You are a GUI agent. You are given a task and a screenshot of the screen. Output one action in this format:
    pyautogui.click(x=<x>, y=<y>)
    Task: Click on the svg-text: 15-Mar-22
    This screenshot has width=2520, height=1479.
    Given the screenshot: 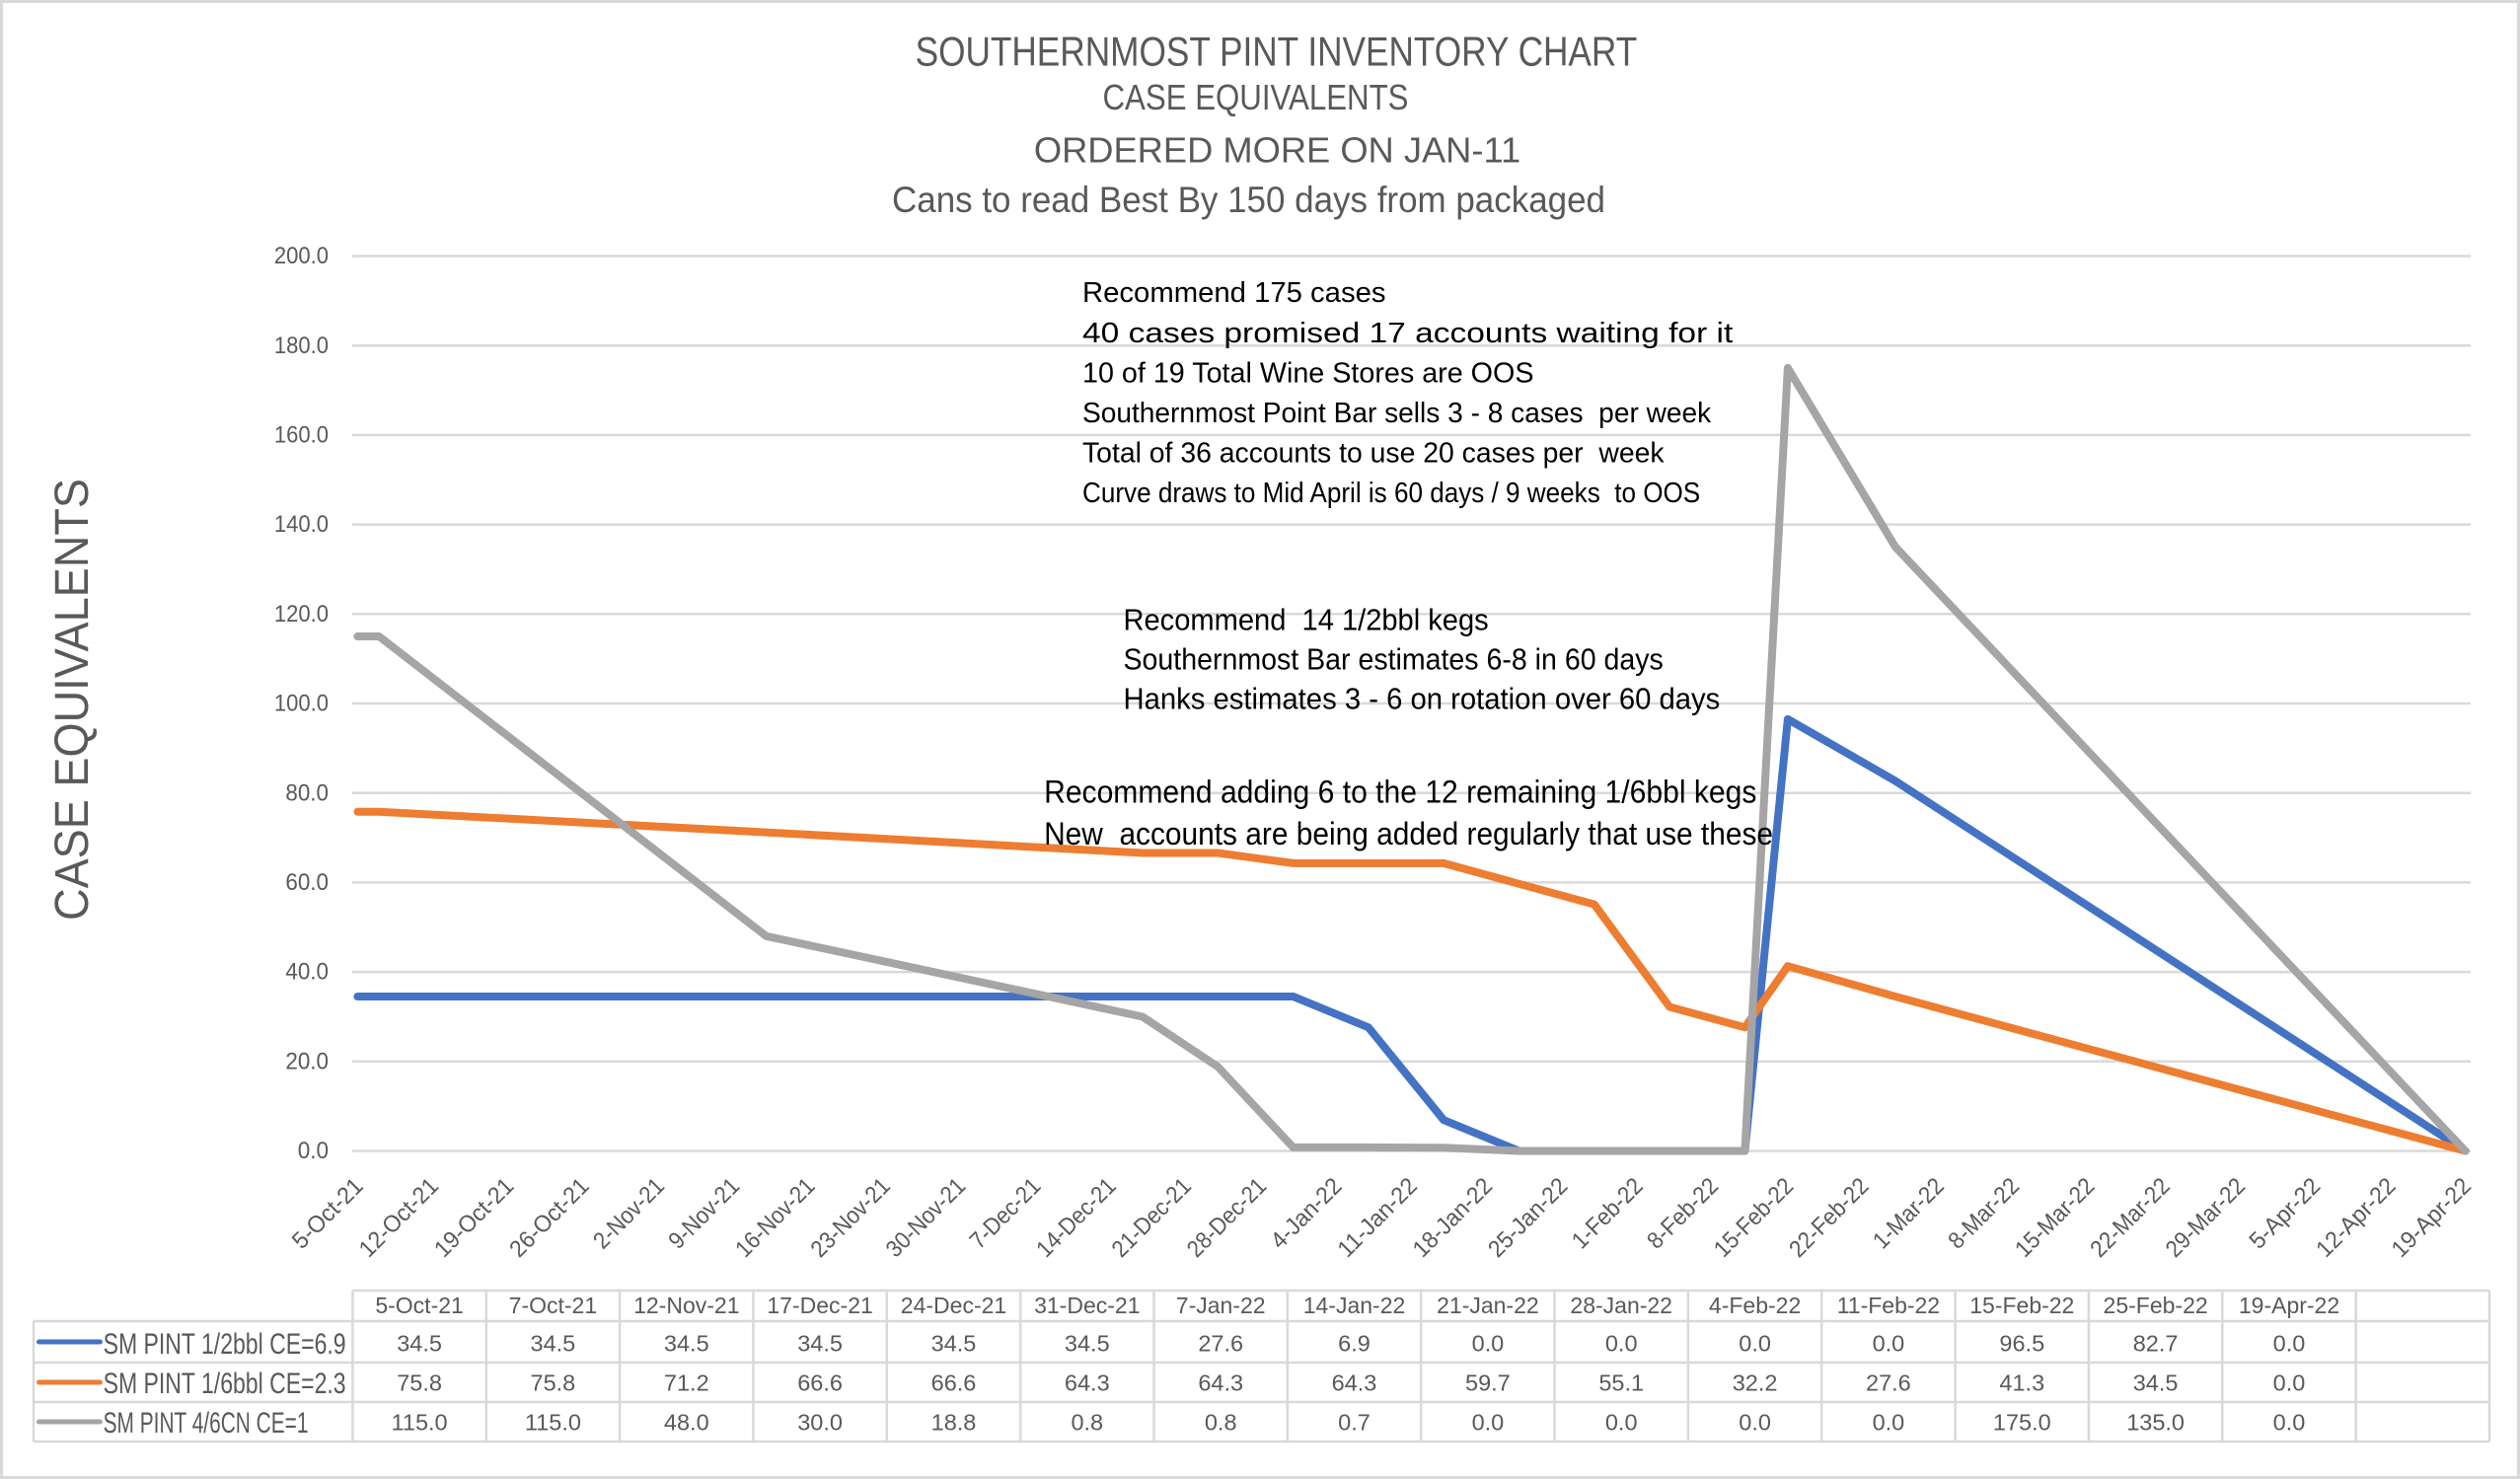 What is the action you would take?
    pyautogui.click(x=2055, y=1218)
    